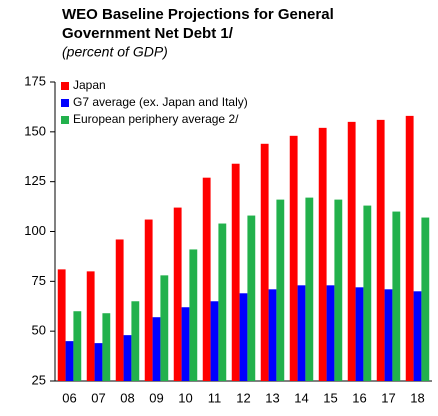  Describe the element at coordinates (198, 14) in the screenshot. I see `chart-title: WEO Baseline Projections for General` at that location.